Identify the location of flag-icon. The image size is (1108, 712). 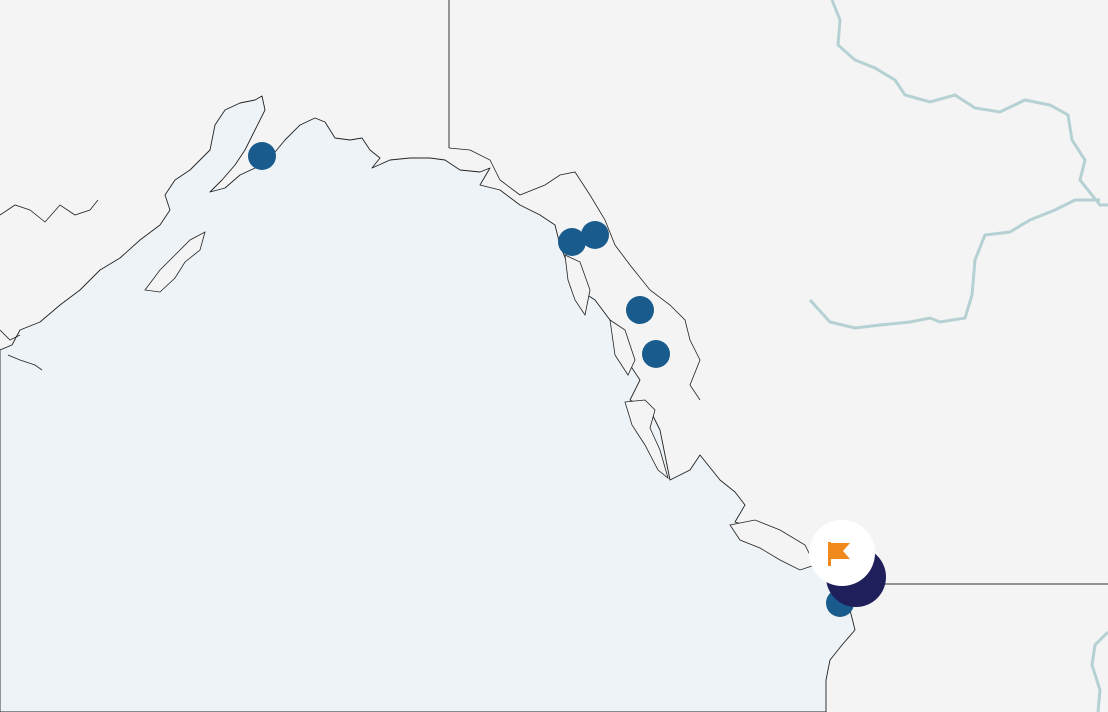
(839, 554).